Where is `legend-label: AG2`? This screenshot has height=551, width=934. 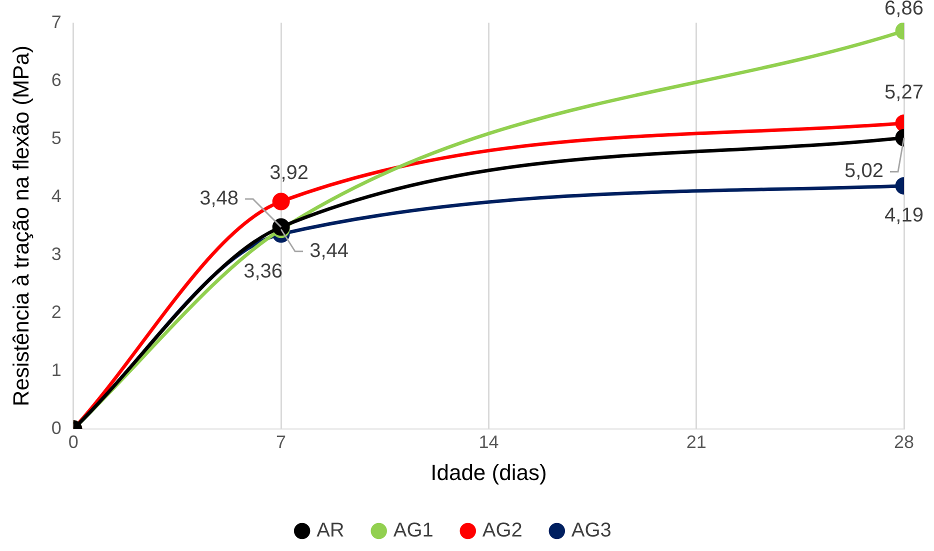
legend-label: AG2 is located at coordinates (502, 531).